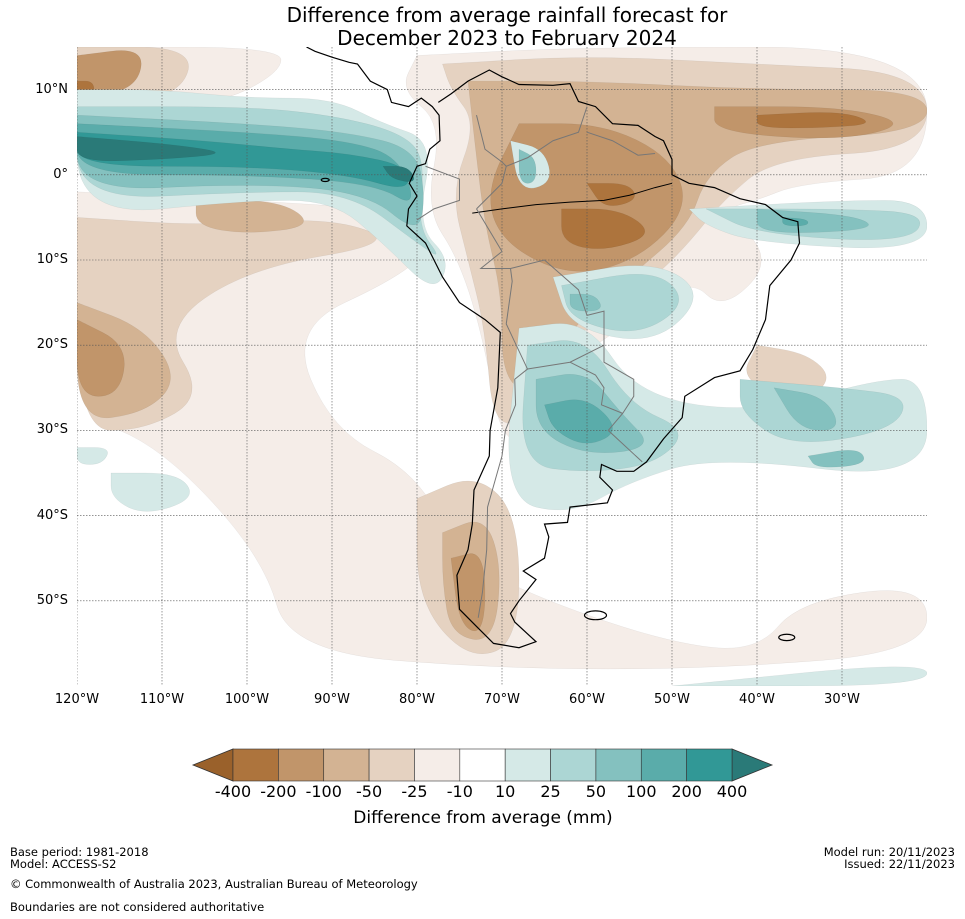 Image resolution: width=965 pixels, height=919 pixels. I want to click on colorbar-tick-label: -10, so click(459, 791).